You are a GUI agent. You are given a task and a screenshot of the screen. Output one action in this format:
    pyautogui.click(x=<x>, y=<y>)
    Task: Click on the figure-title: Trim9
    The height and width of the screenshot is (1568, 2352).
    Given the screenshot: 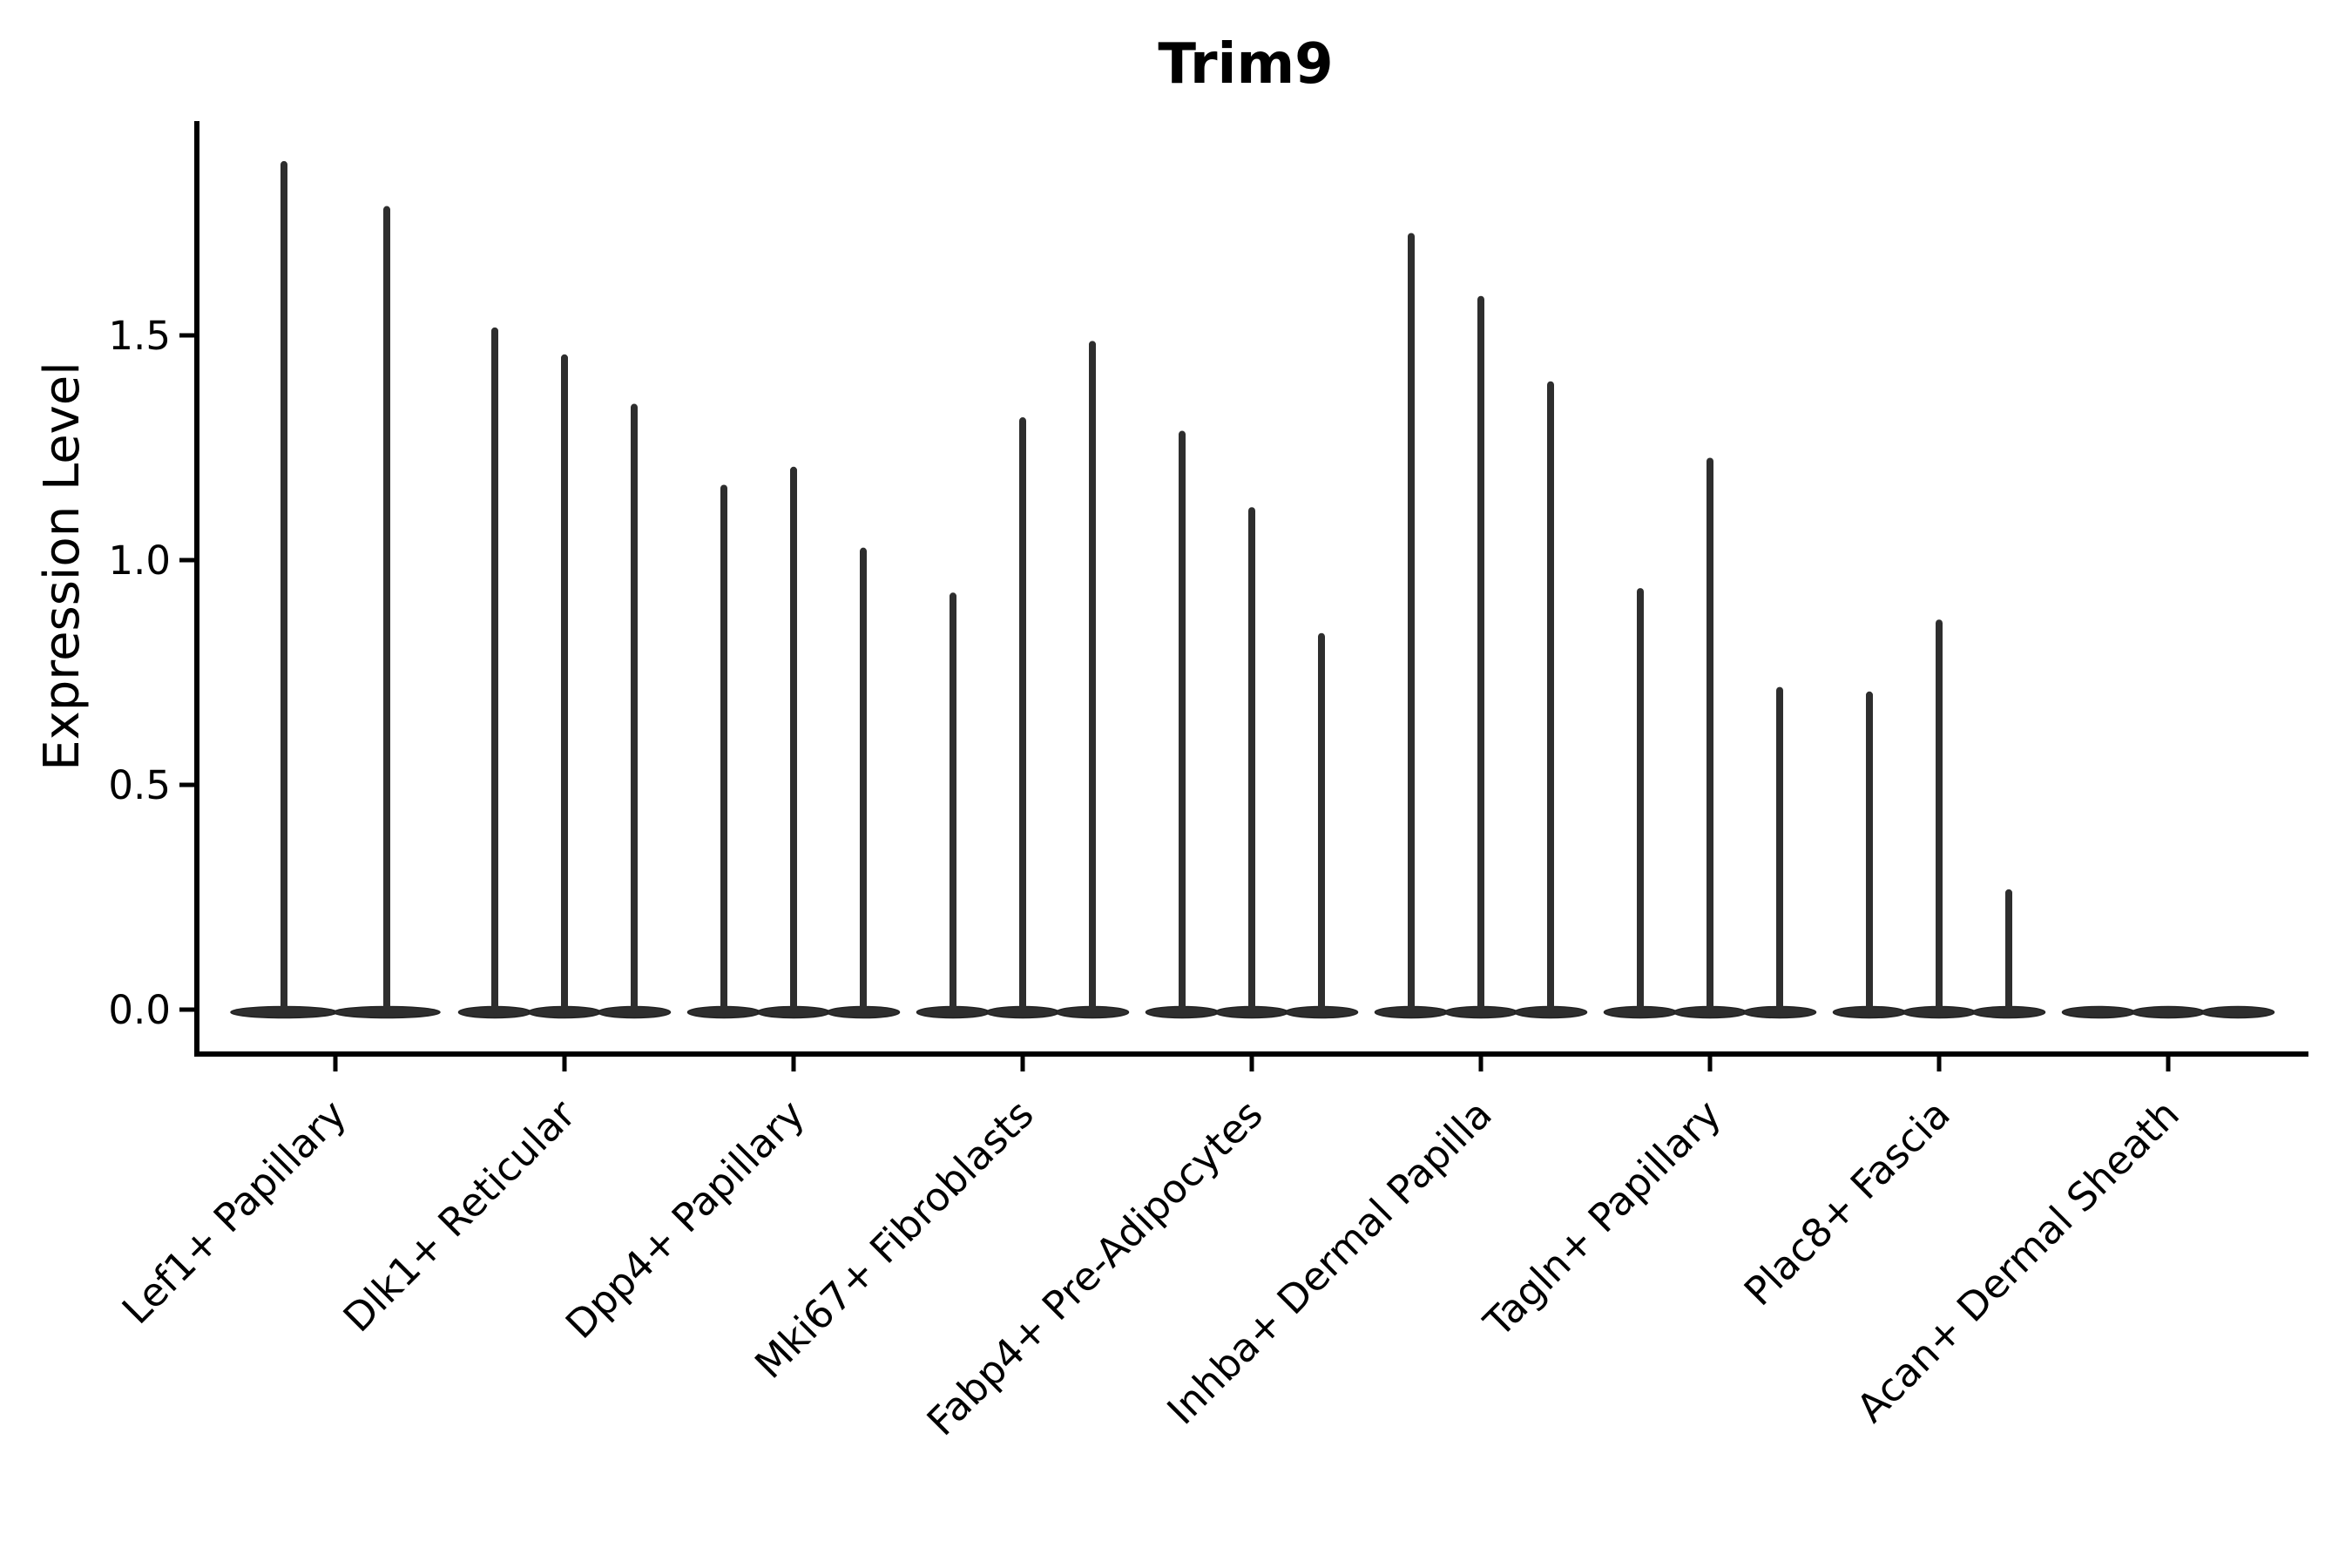 What is the action you would take?
    pyautogui.click(x=1245, y=64)
    